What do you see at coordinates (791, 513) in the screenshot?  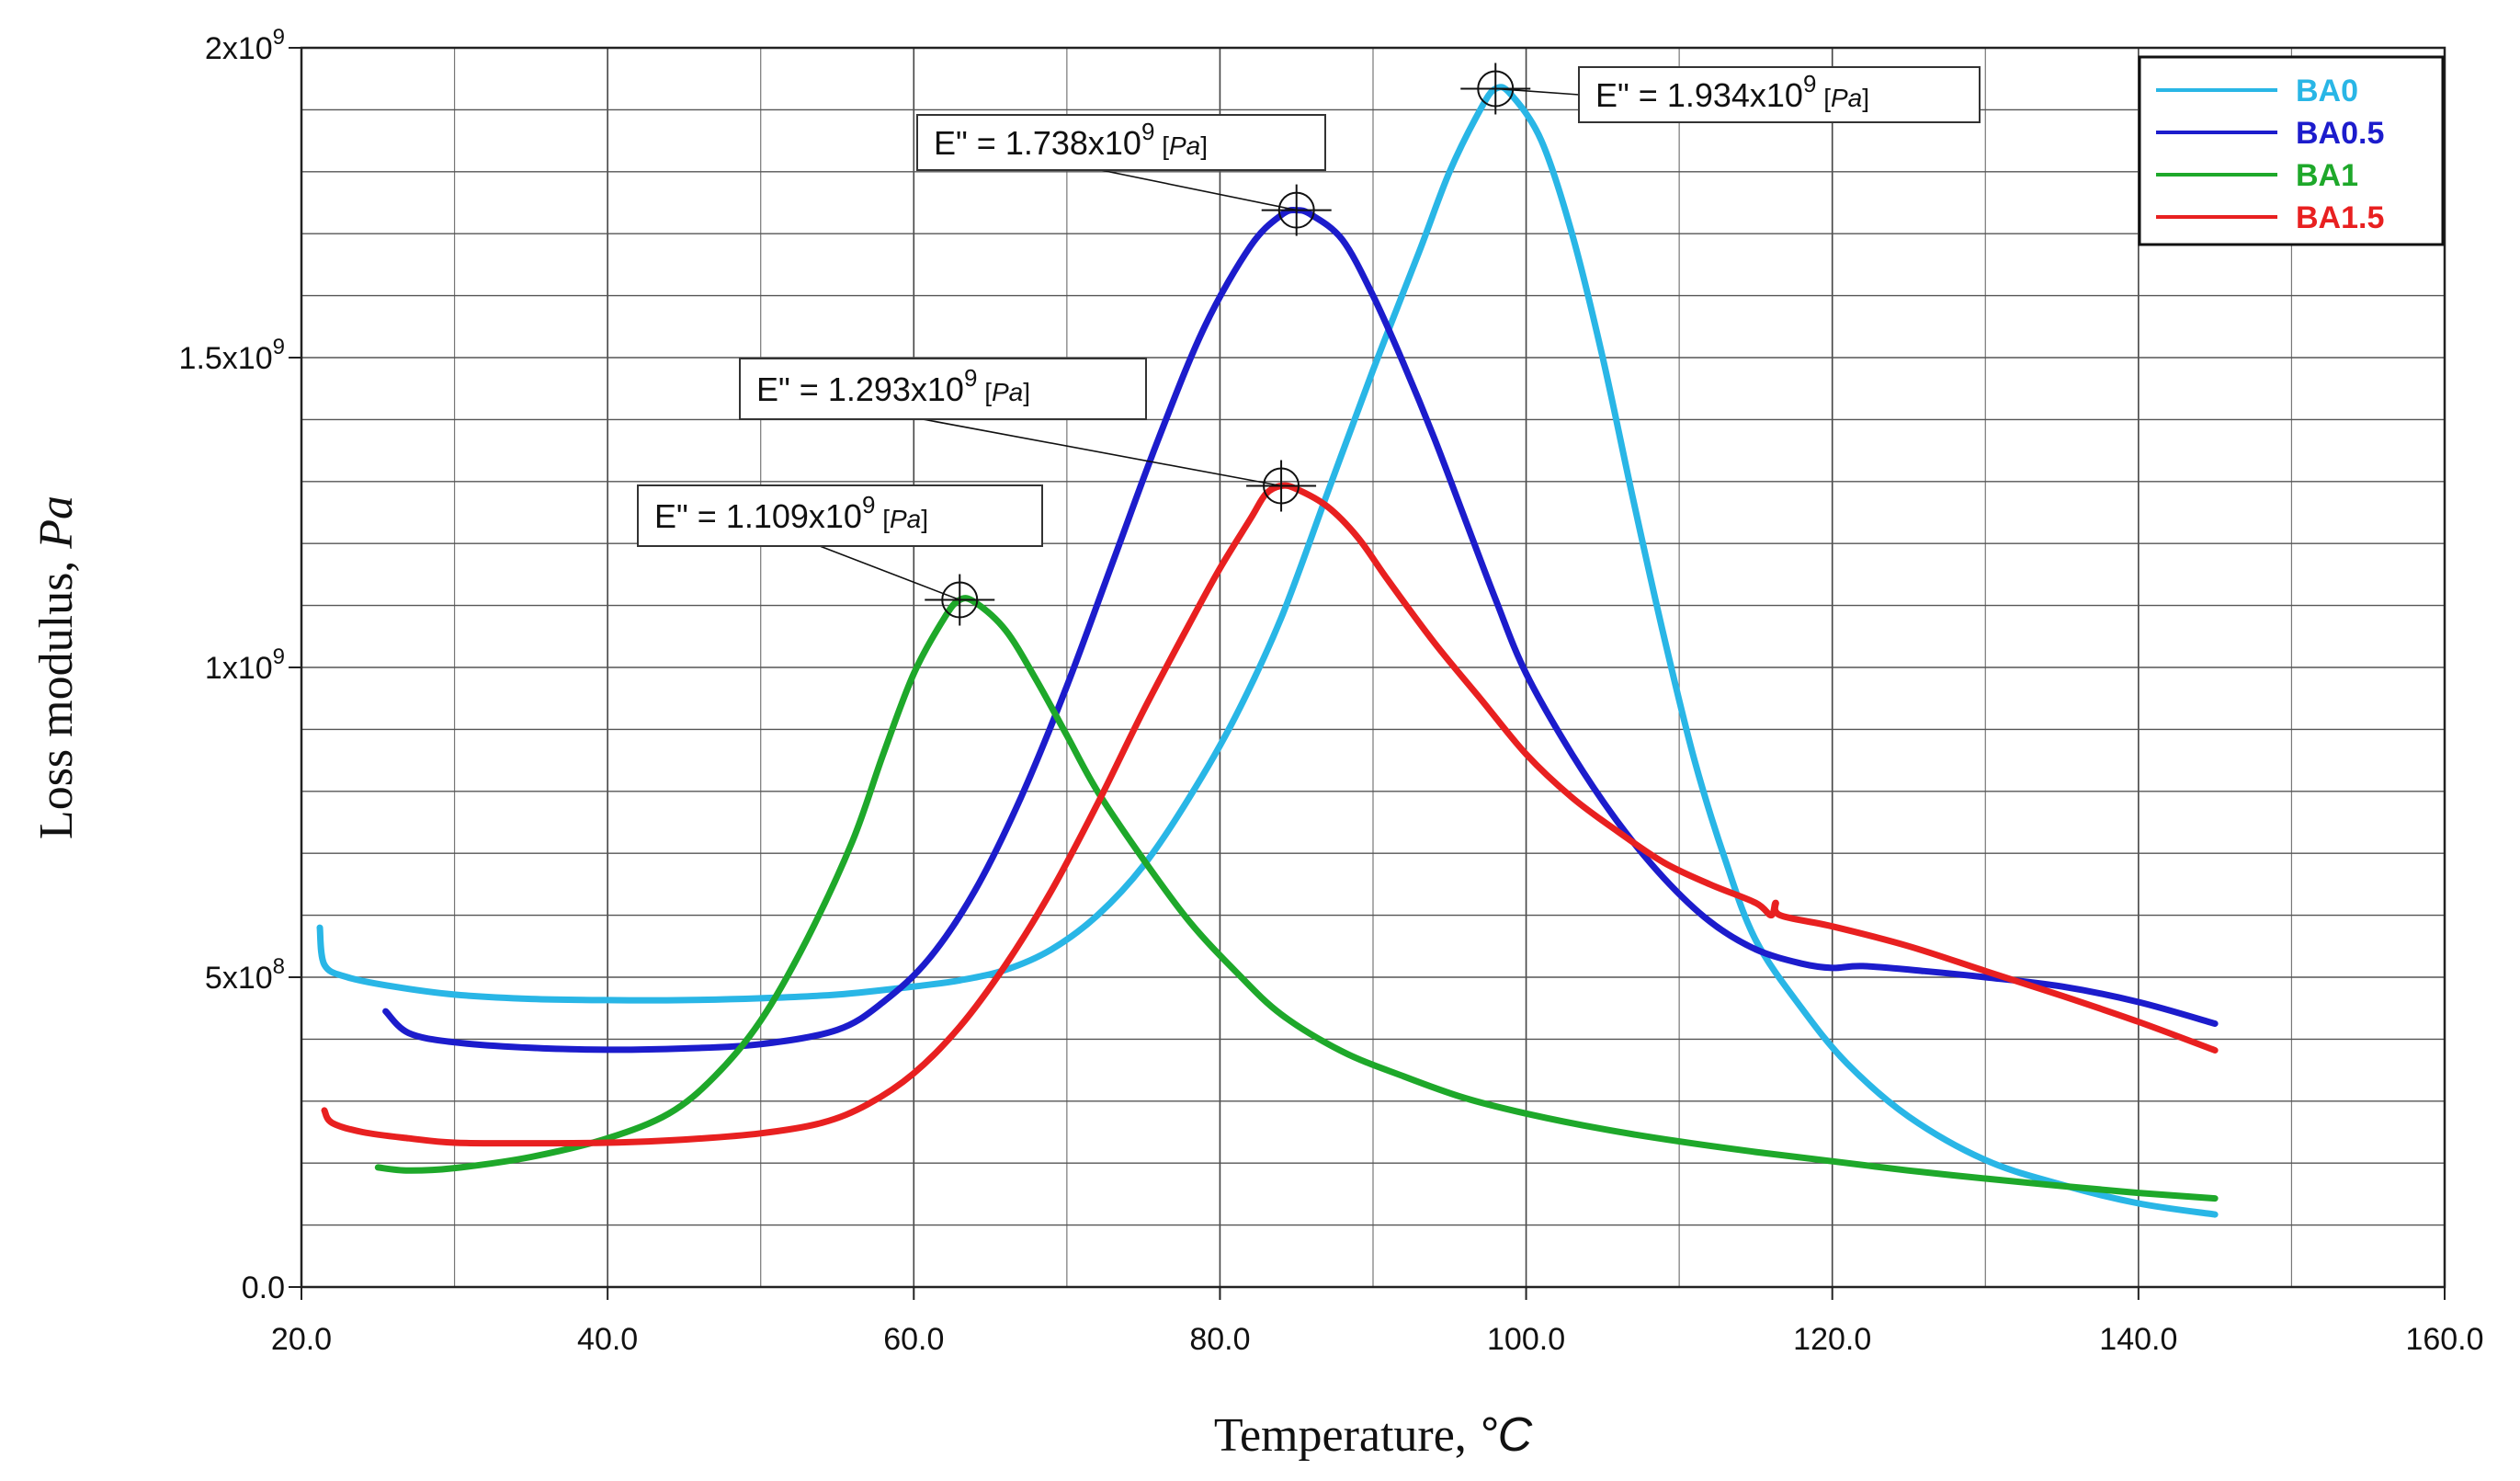 I see `annotation-label: E" = 1.109x109 [Pa]` at bounding box center [791, 513].